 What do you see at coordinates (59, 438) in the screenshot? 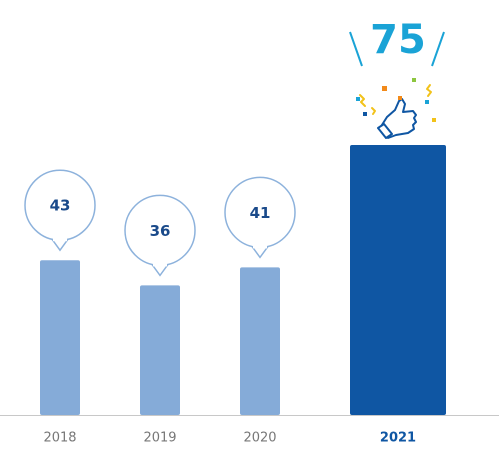
I see `x-tick-label: 2018` at bounding box center [59, 438].